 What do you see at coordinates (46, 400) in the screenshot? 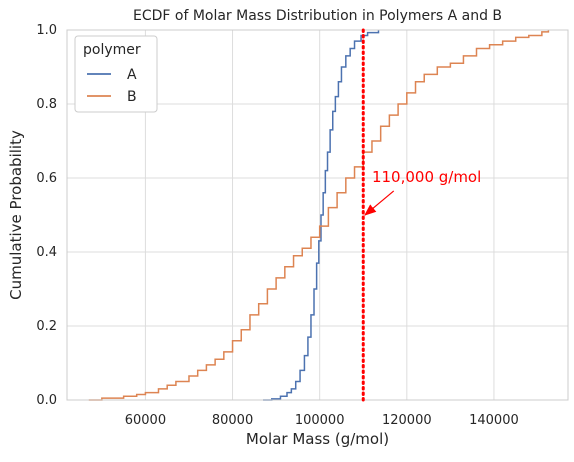
I see `y-tick-label: 0.0` at bounding box center [46, 400].